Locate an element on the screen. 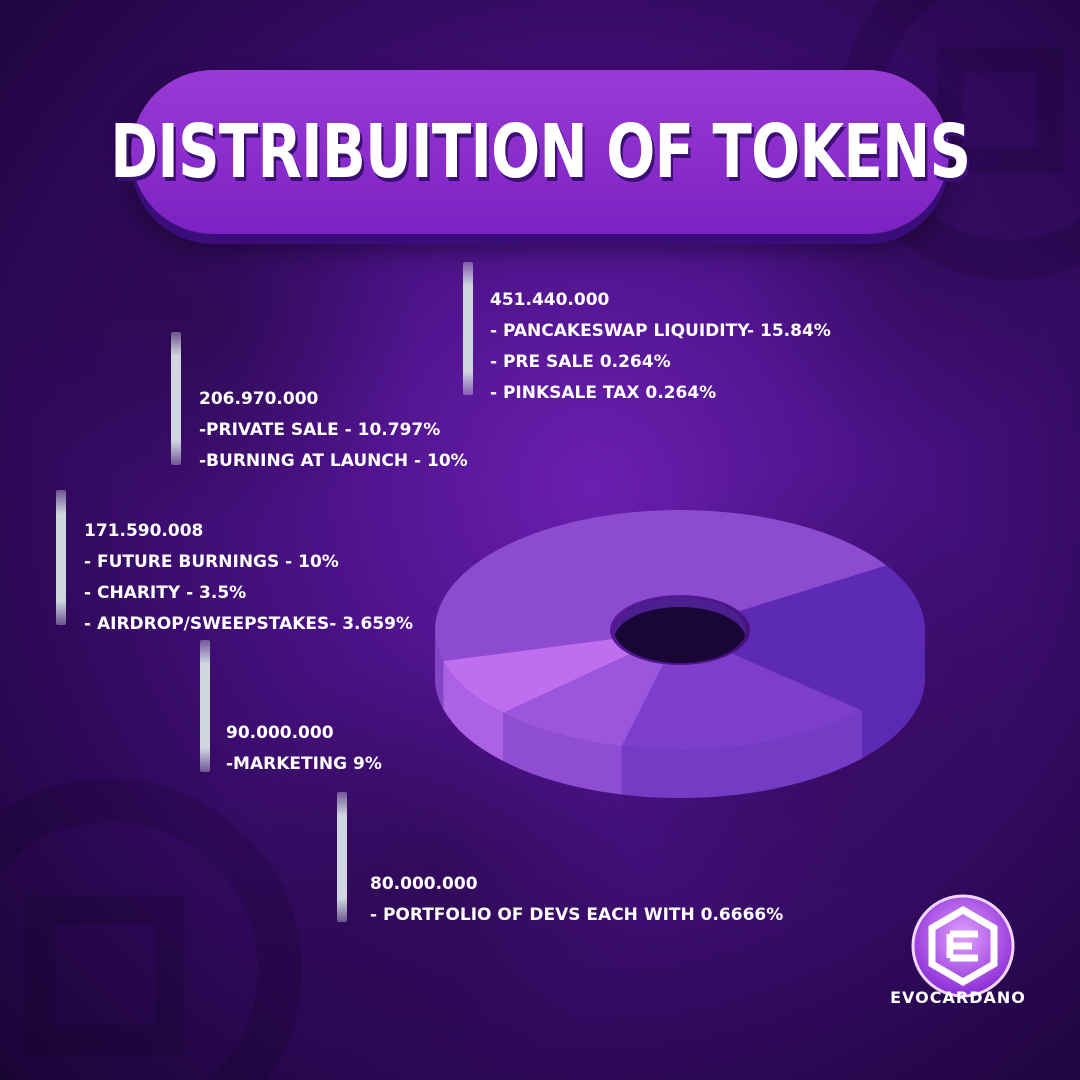 This screenshot has height=1080, width=1080. legend-line: - PINKSALE TAX 0.264% is located at coordinates (603, 393).